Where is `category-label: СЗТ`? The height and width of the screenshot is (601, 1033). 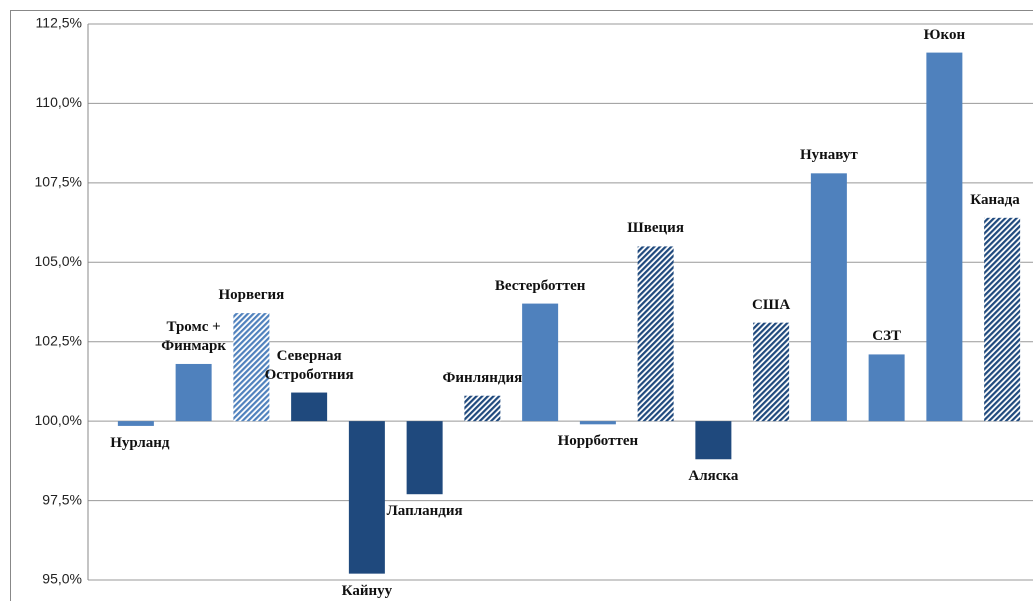 category-label: СЗТ is located at coordinates (887, 336).